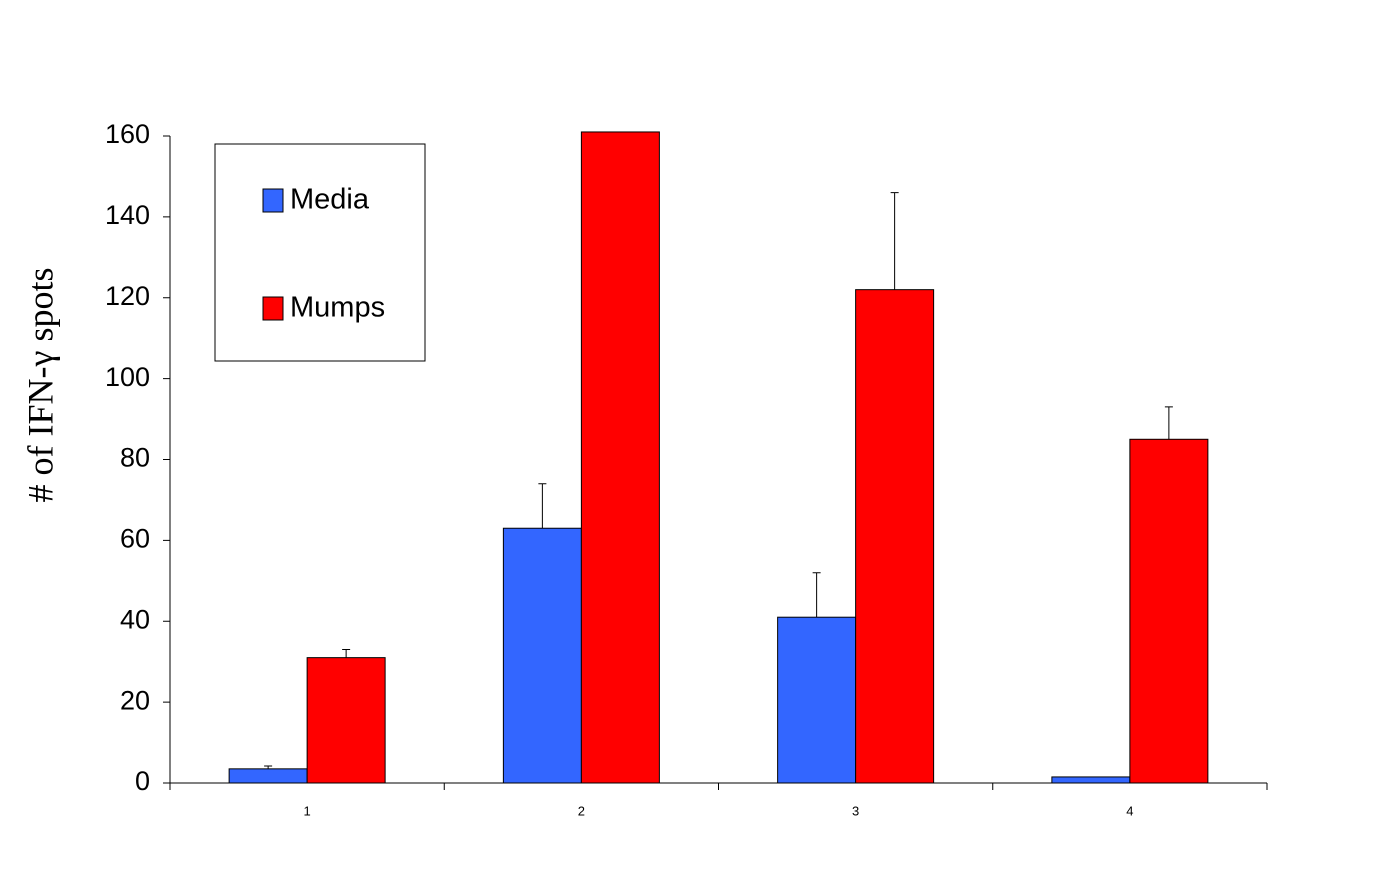 The height and width of the screenshot is (887, 1386). What do you see at coordinates (1129, 810) in the screenshot?
I see `x-tick-label: 4` at bounding box center [1129, 810].